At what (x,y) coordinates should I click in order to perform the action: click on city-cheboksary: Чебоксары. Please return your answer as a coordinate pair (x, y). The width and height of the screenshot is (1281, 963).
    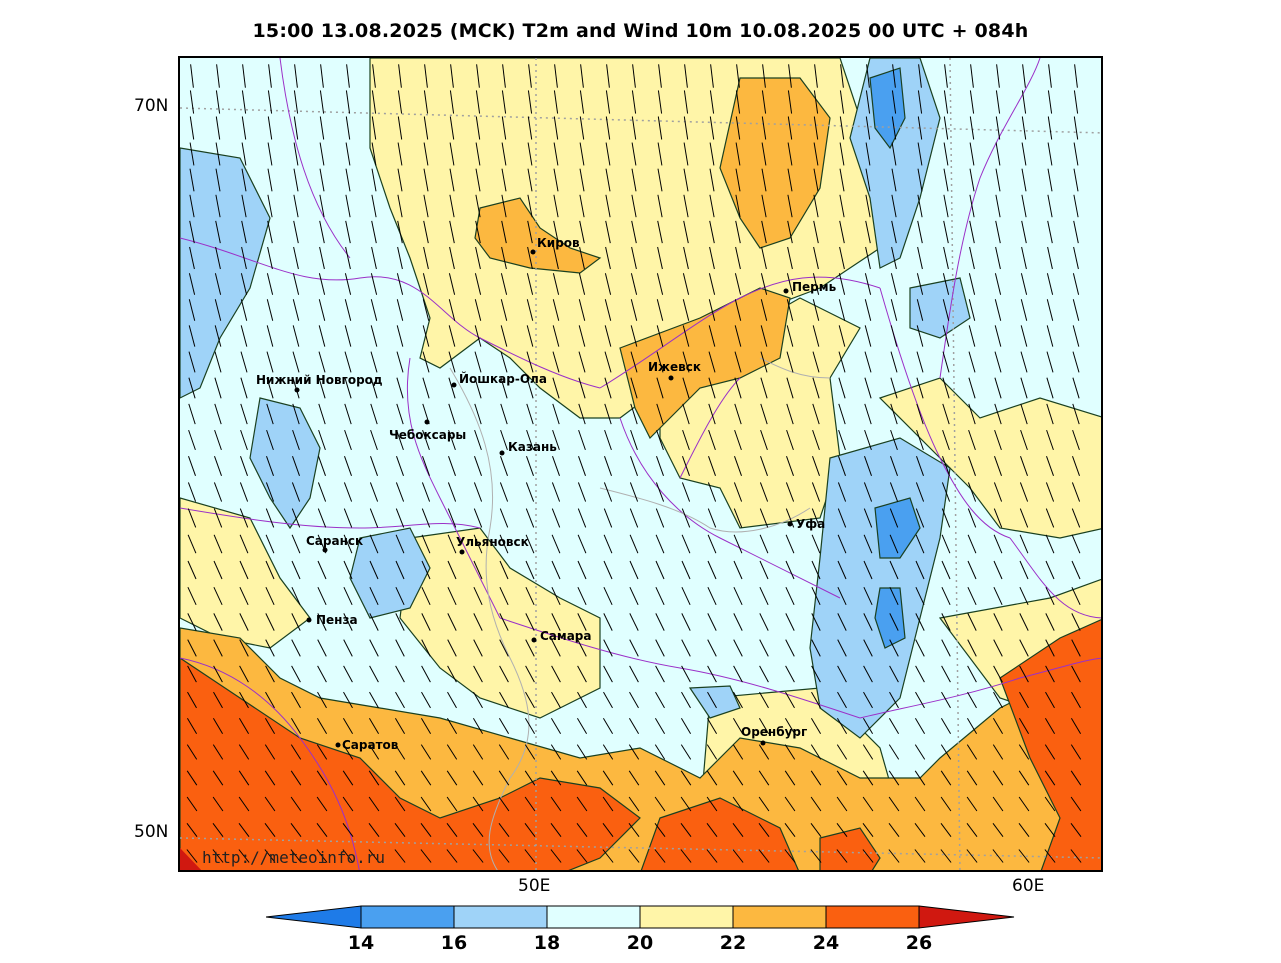
    Looking at the image, I should click on (427, 430).